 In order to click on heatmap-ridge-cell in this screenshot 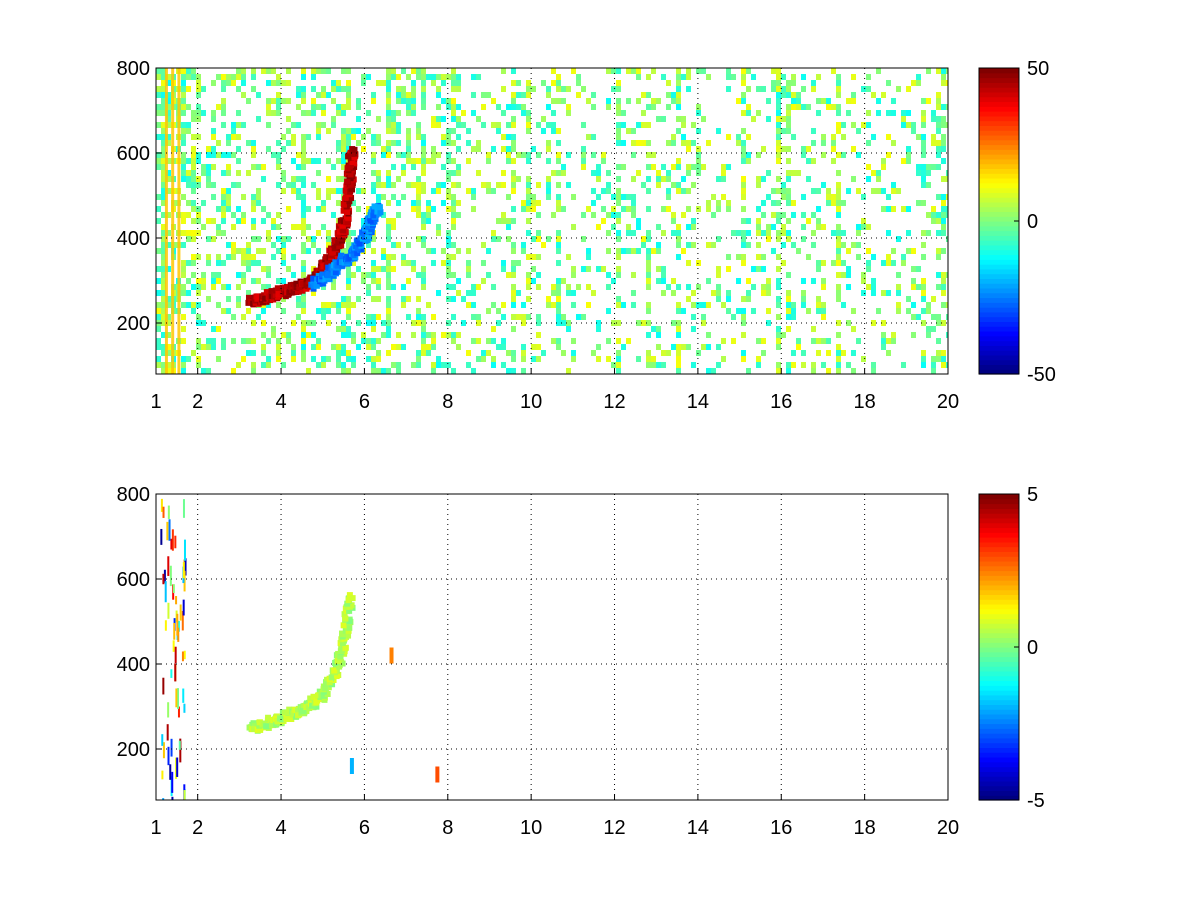, I will do `click(316, 700)`.